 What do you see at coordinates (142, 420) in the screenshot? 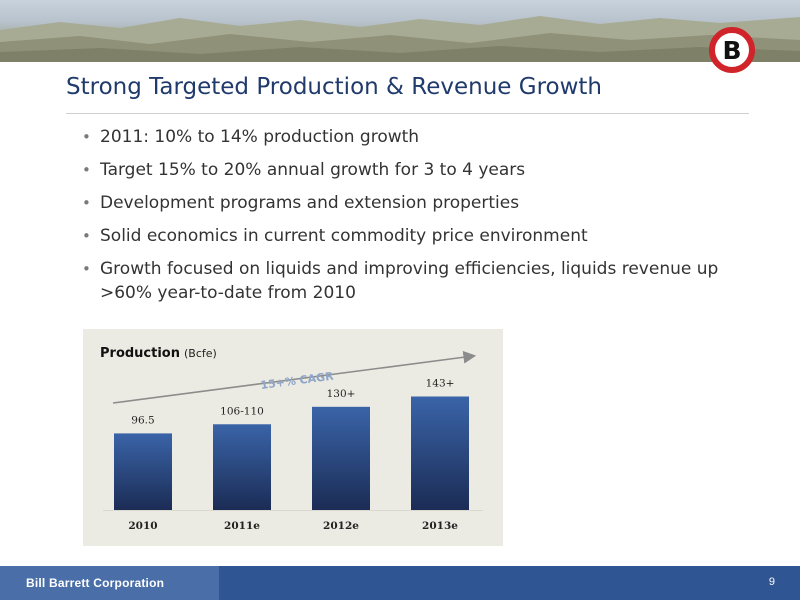
I see `data-label-2010: 96.5` at bounding box center [142, 420].